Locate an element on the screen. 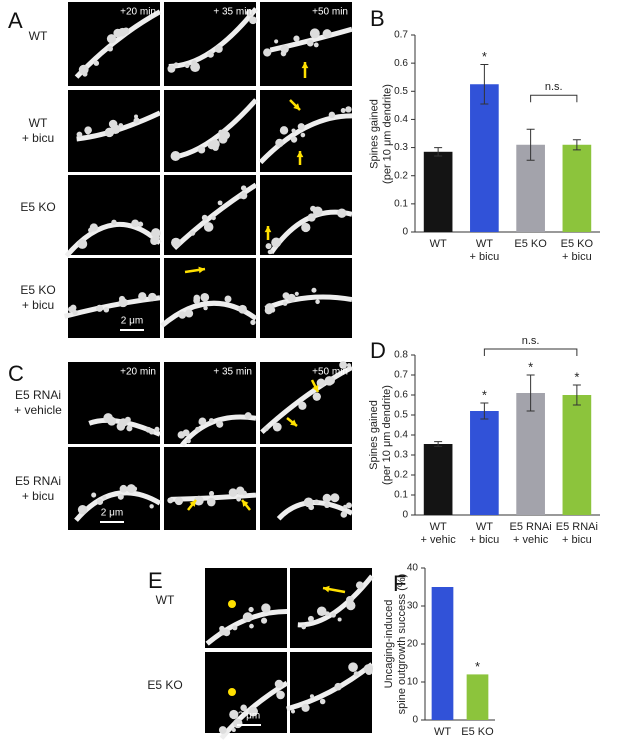 The height and width of the screenshot is (745, 635). row-label: WT + bicu is located at coordinates (38, 130).